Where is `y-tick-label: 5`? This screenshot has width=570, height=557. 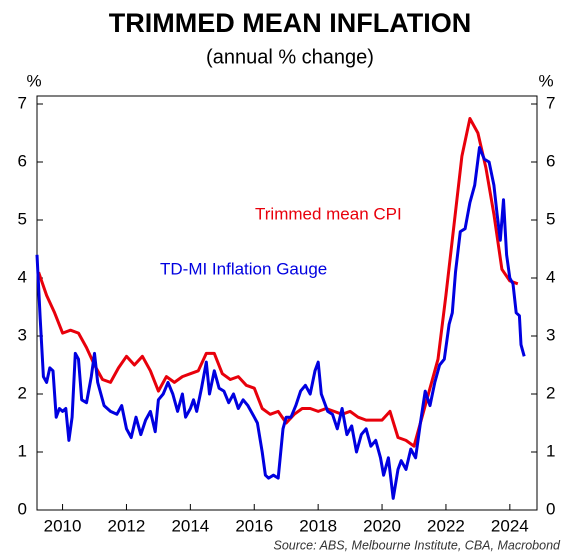 y-tick-label: 5 is located at coordinates (22, 218).